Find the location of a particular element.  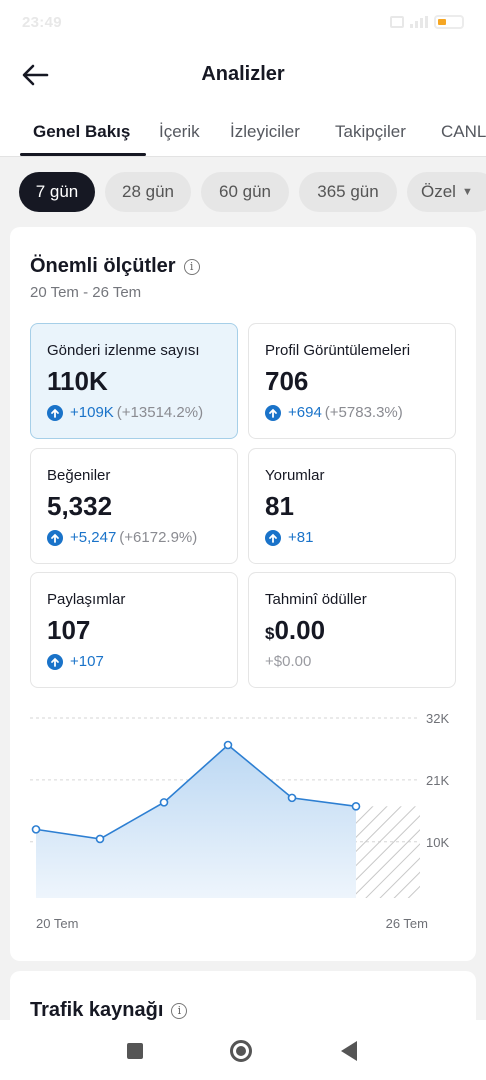

change-absolute: +109K is located at coordinates (92, 412).